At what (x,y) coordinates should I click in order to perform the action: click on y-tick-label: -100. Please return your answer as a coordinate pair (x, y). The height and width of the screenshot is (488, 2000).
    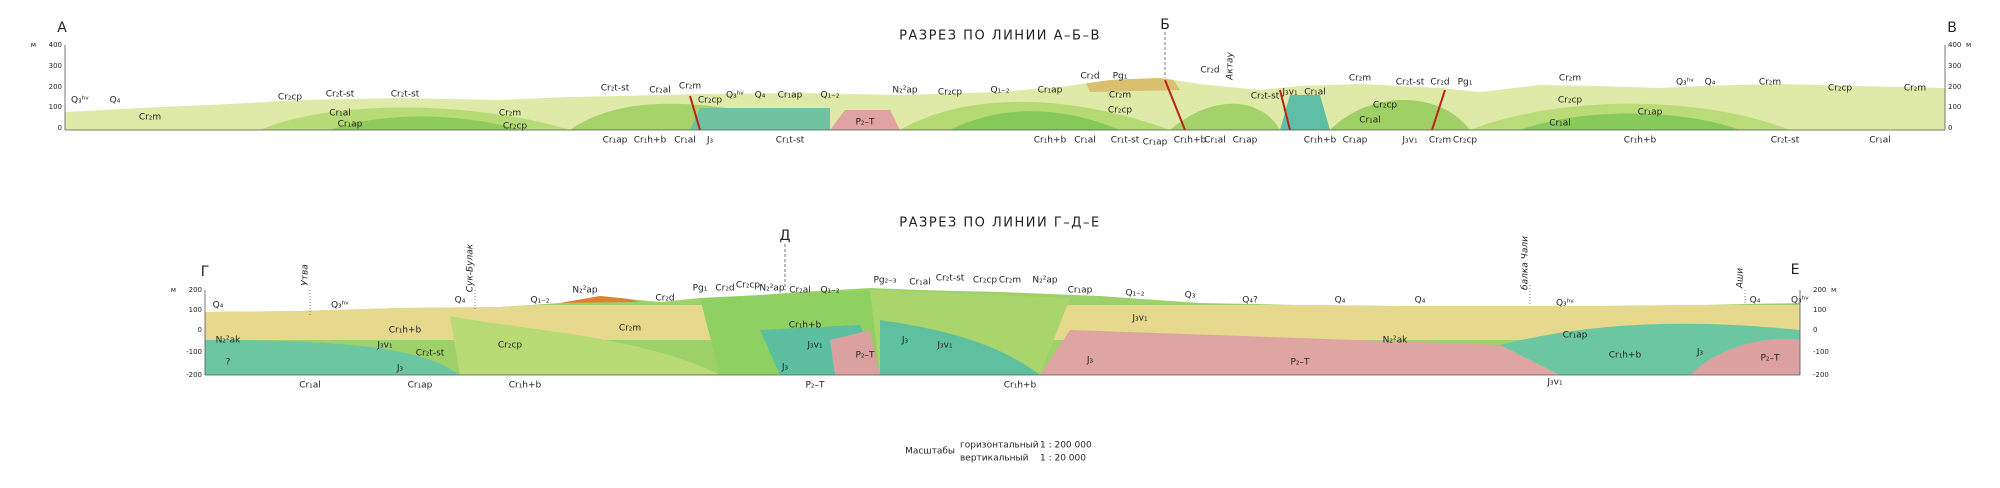
    Looking at the image, I should click on (1821, 352).